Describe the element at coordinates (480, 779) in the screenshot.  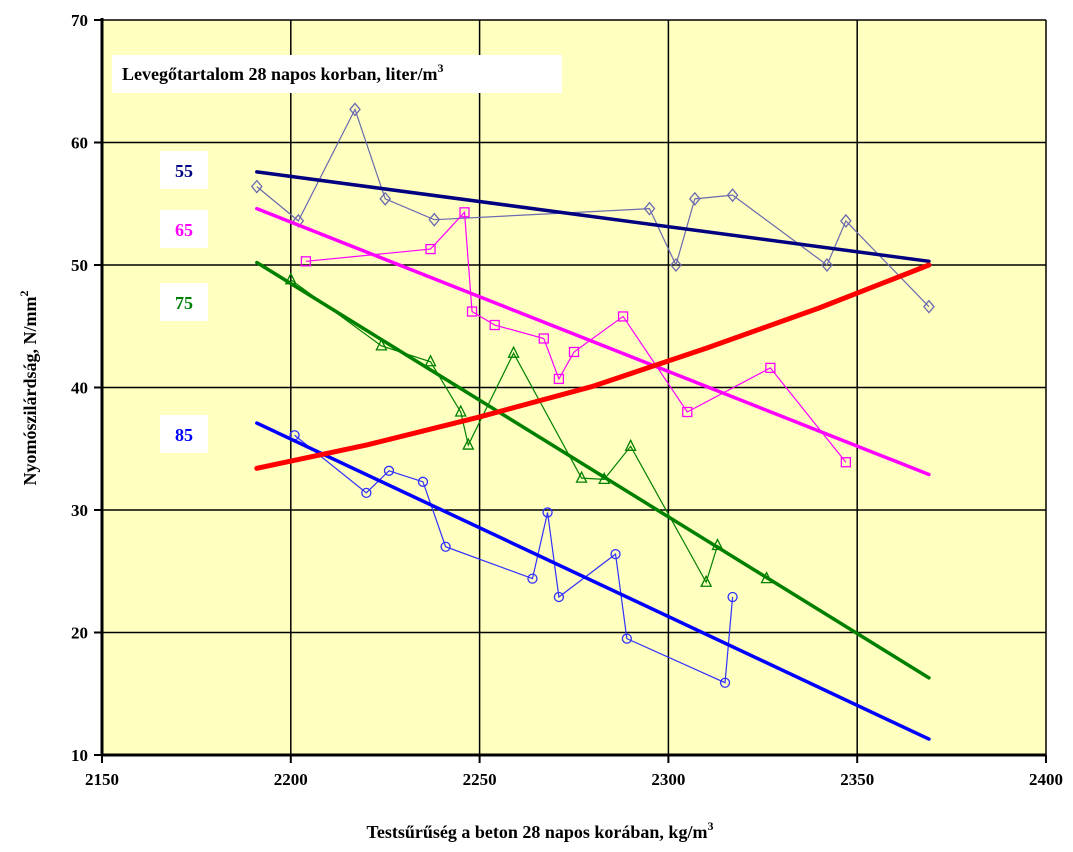
I see `x-tick-label: 2250` at that location.